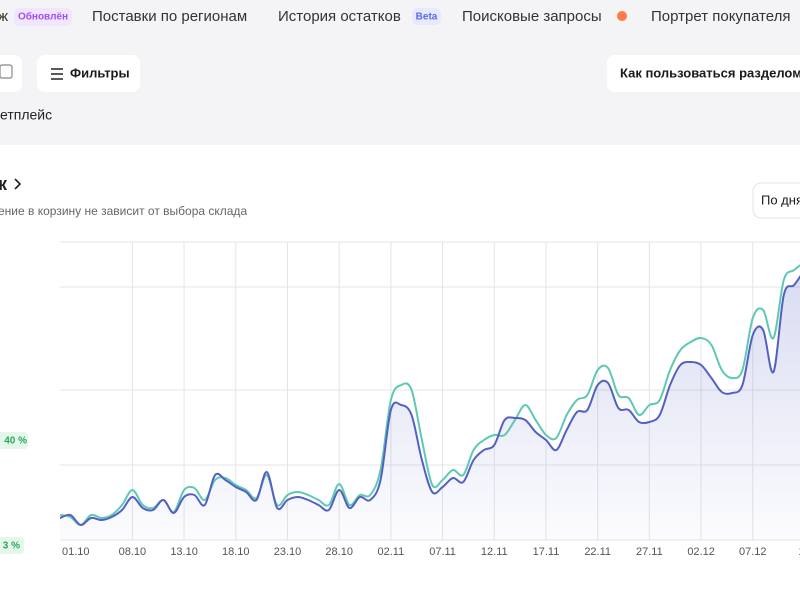 The width and height of the screenshot is (800, 600). What do you see at coordinates (649, 552) in the screenshot?
I see `x-tick-label: 27.11` at bounding box center [649, 552].